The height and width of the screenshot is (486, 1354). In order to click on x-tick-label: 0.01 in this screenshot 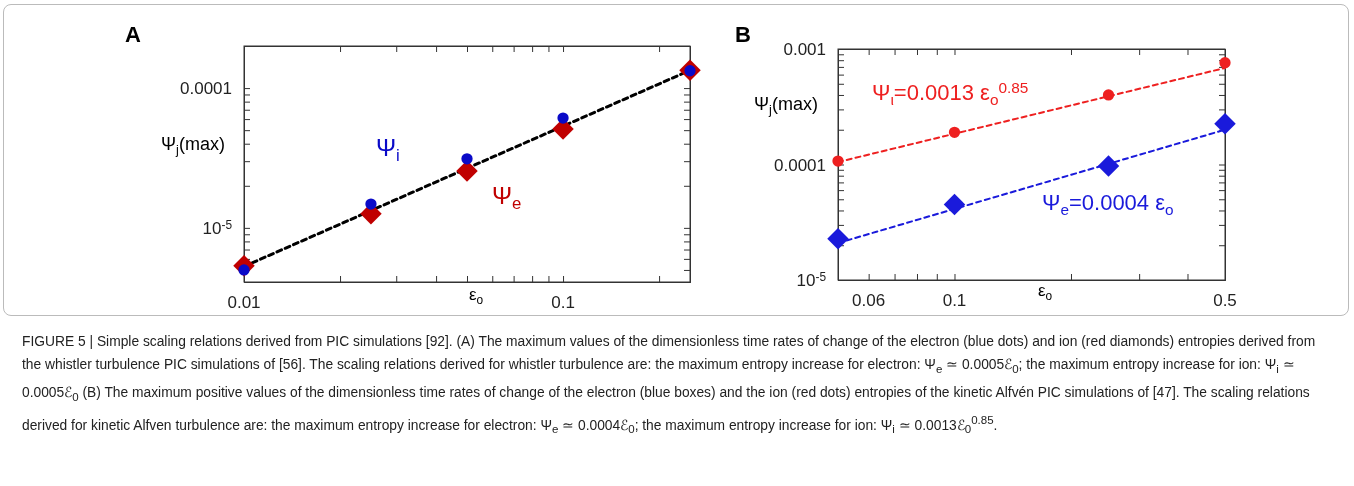, I will do `click(244, 302)`.